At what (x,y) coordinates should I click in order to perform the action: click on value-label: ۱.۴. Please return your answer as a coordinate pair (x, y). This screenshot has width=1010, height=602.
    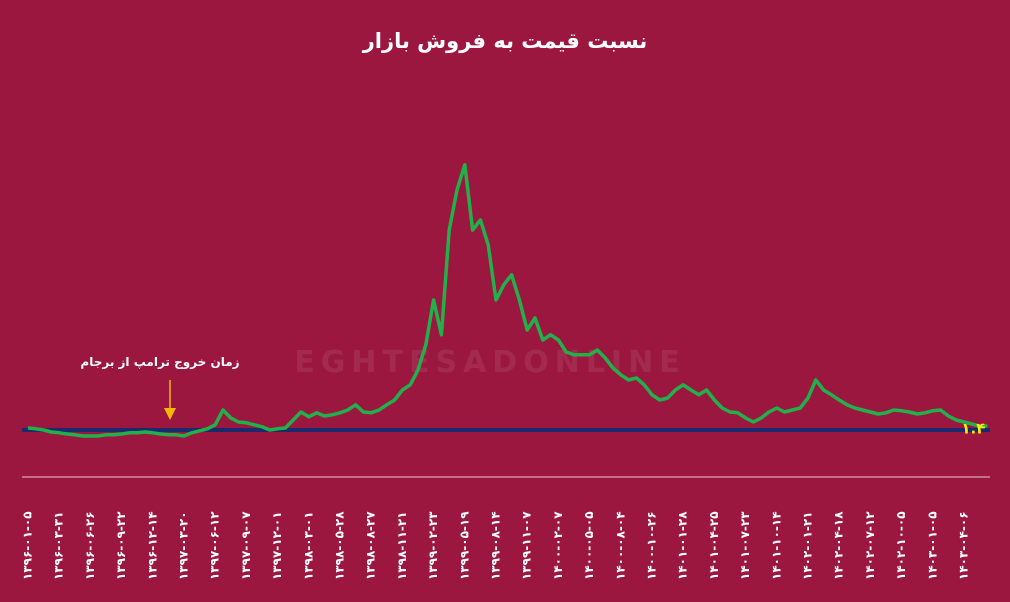
    Looking at the image, I should click on (973, 429).